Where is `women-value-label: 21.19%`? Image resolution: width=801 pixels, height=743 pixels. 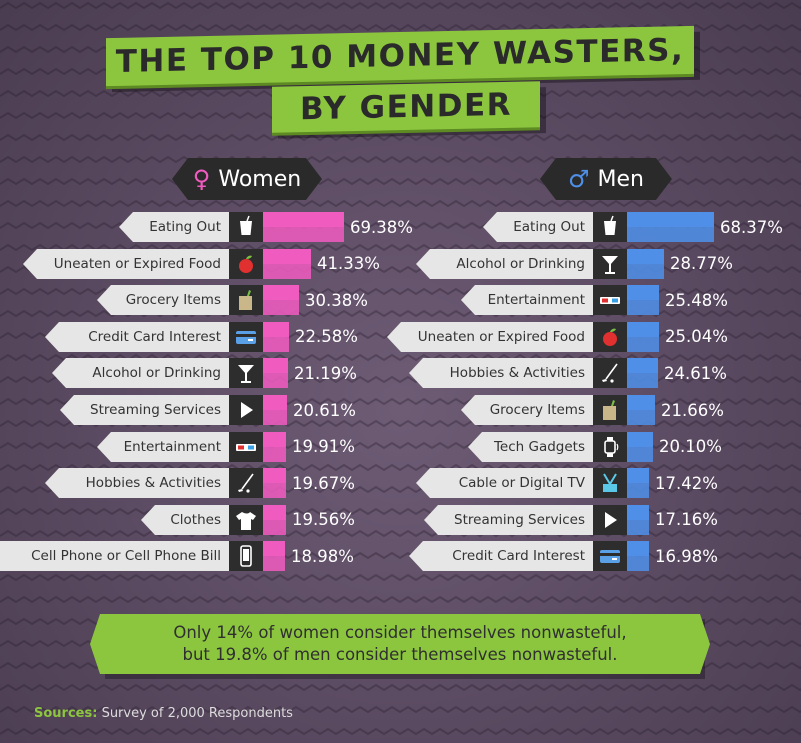 women-value-label: 21.19% is located at coordinates (325, 373).